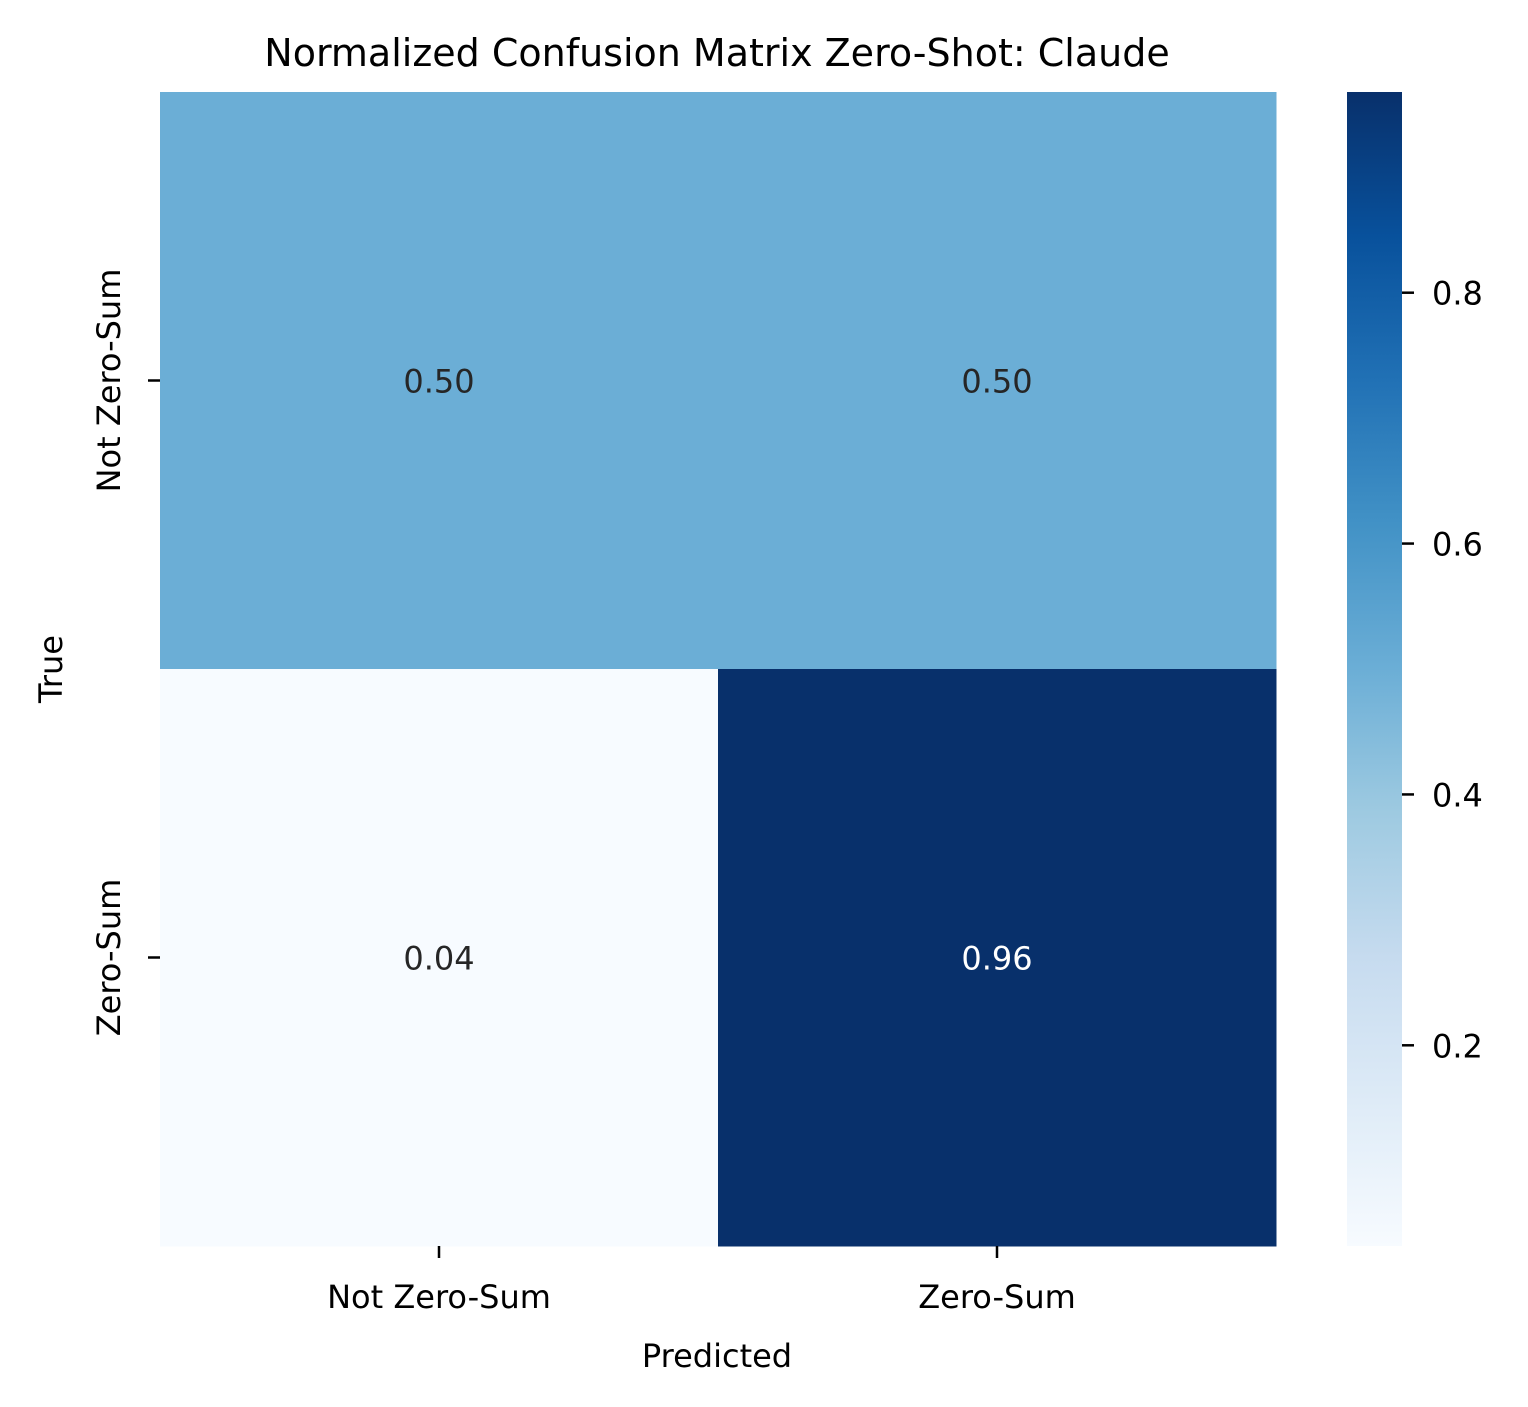 This screenshot has height=1407, width=1528. What do you see at coordinates (1442, 670) in the screenshot?
I see `colorbar-ticks: 0.2 0.4 0.6 0.8` at bounding box center [1442, 670].